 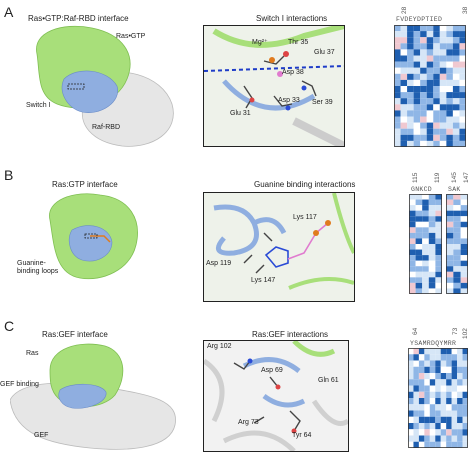 I want to click on ras-gtp-label: Ras•GTP, so click(x=131, y=36).